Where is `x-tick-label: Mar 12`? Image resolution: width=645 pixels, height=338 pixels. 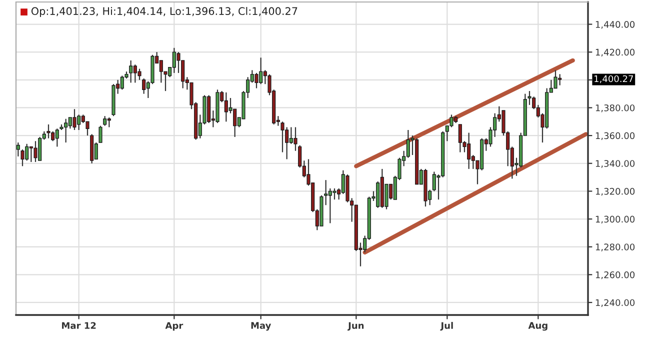 x-tick-label: Mar 12 is located at coordinates (79, 325).